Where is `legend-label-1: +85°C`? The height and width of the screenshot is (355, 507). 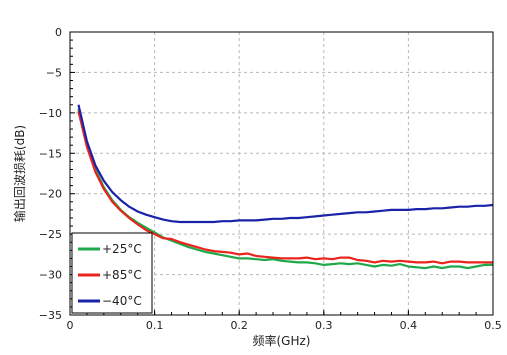 legend-label-1: +85°C is located at coordinates (122, 275).